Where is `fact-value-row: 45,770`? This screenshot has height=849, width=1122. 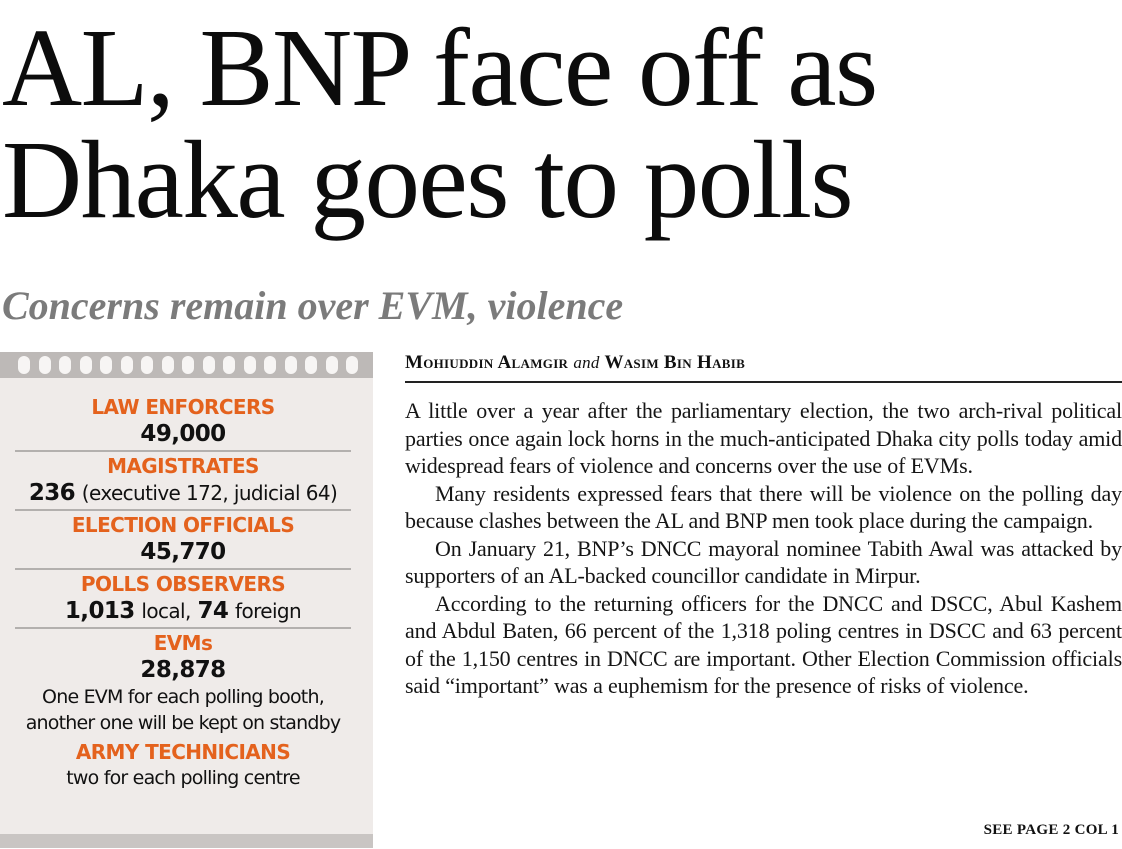
fact-value-row: 45,770 is located at coordinates (183, 552).